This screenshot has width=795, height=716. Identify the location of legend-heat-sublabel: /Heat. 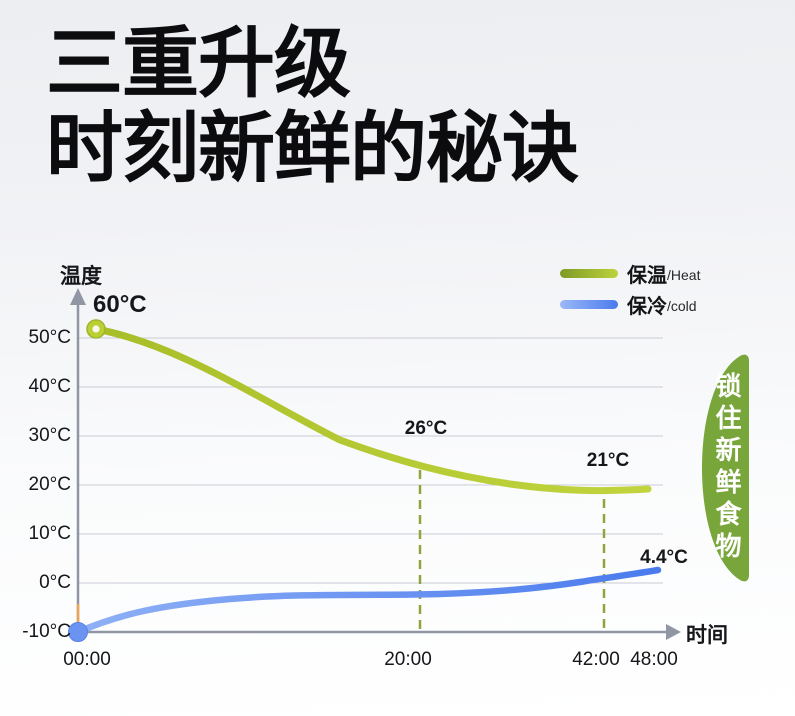
(684, 275).